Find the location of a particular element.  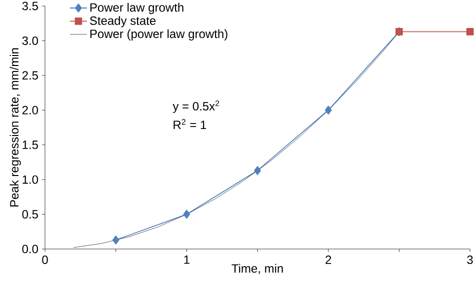

x-tick-label: 0 is located at coordinates (45, 260).